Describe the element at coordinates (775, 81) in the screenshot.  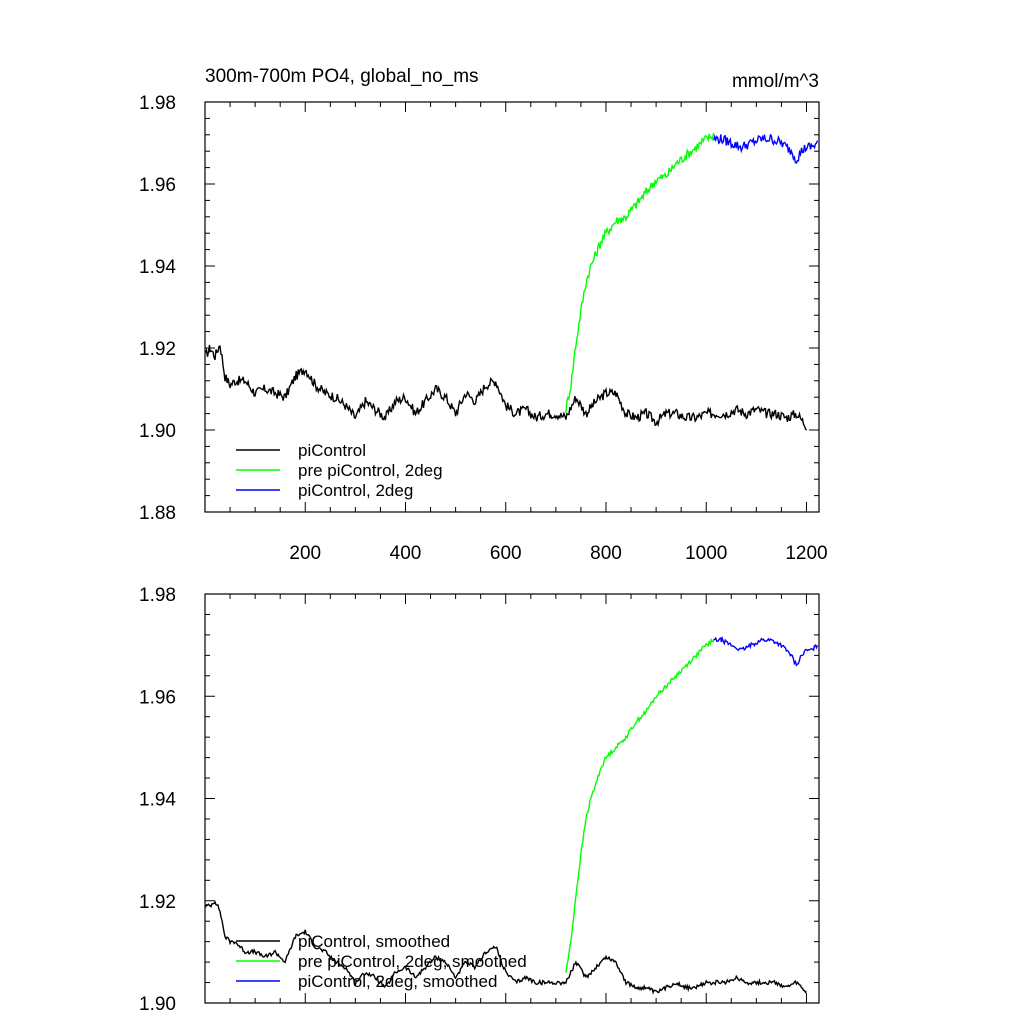
I see `units-label: mmol/m^3` at that location.